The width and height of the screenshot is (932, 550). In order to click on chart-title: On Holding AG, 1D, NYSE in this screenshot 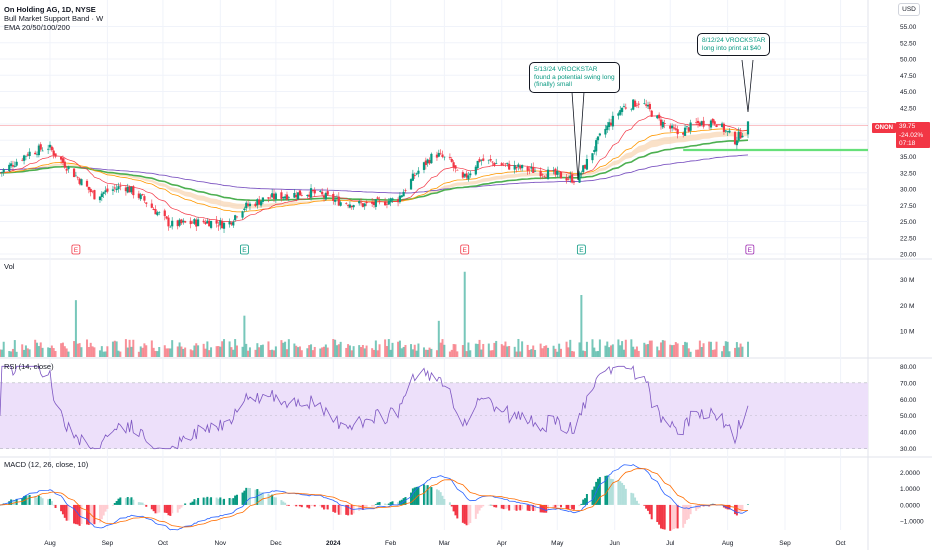, I will do `click(50, 9)`.